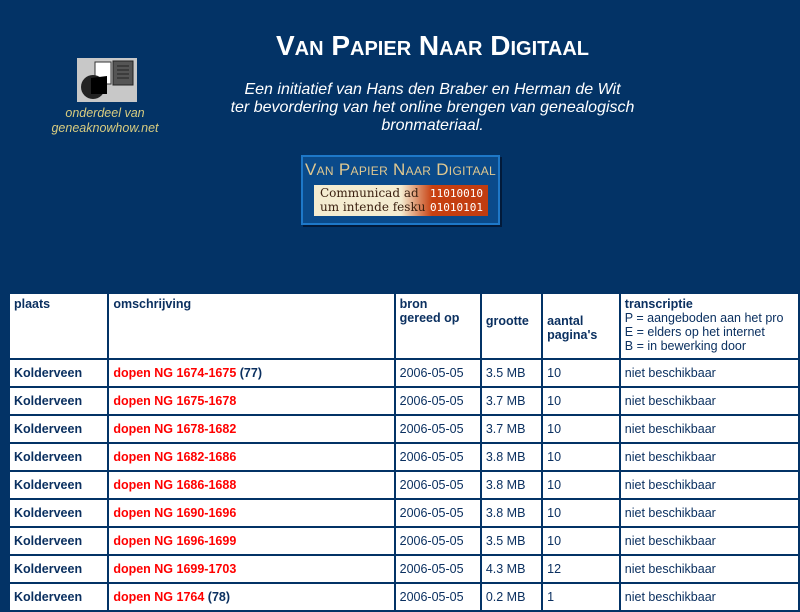  Describe the element at coordinates (58, 326) in the screenshot. I see `col-plaats: plaats` at that location.